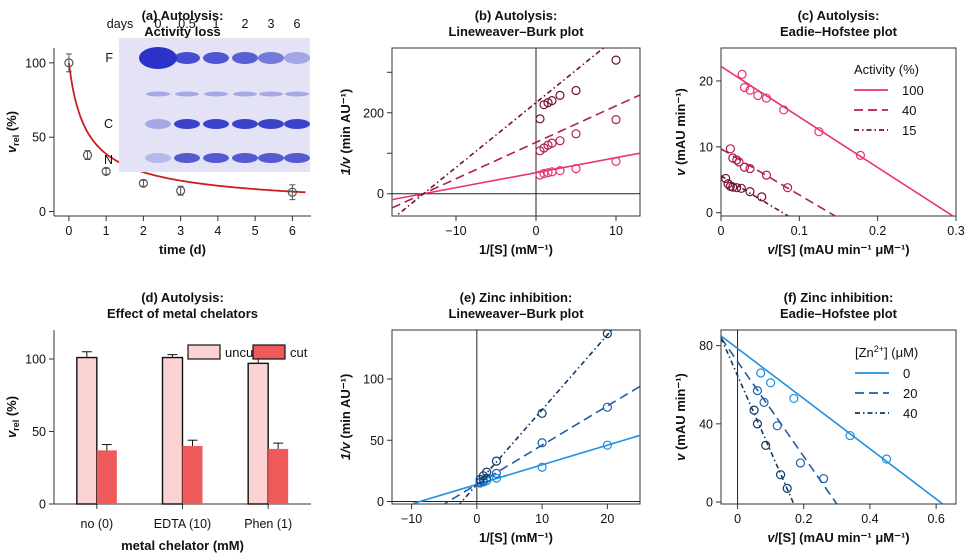 The width and height of the screenshot is (969, 560). What do you see at coordinates (680, 128) in the screenshot?
I see `y-label-unit: (mAU min⁻¹)` at bounding box center [680, 128].